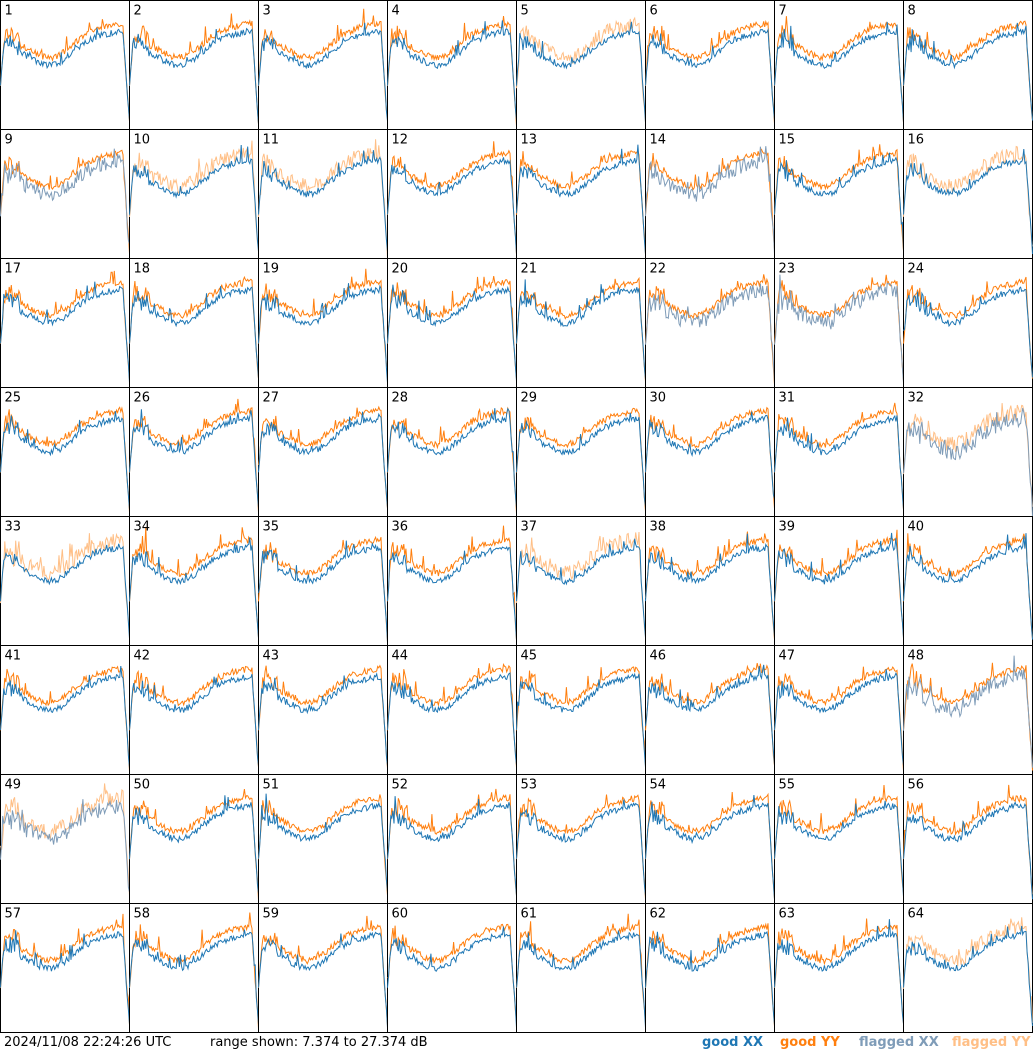  Describe the element at coordinates (267, 11) in the screenshot. I see `panel-number: 3` at that location.